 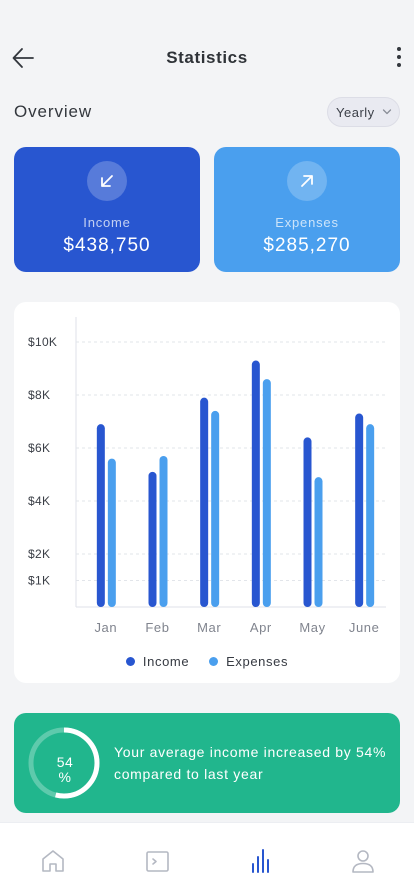 I want to click on y-tick-label: $6K, so click(x=39, y=448).